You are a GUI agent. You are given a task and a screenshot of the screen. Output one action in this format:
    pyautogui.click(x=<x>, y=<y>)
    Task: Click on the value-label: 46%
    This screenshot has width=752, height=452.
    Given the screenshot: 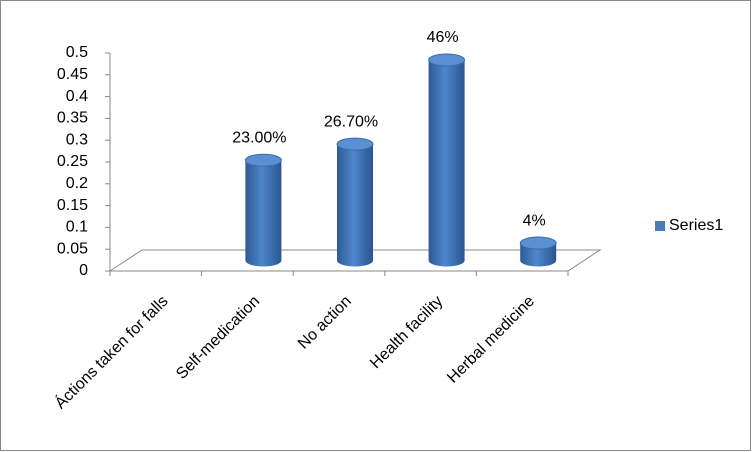 What is the action you would take?
    pyautogui.click(x=443, y=37)
    